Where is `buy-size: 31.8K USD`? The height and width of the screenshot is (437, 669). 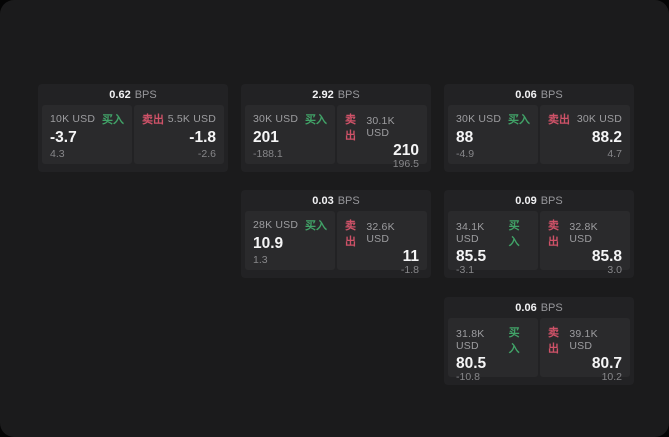
buy-size: 31.8K USD is located at coordinates (470, 340).